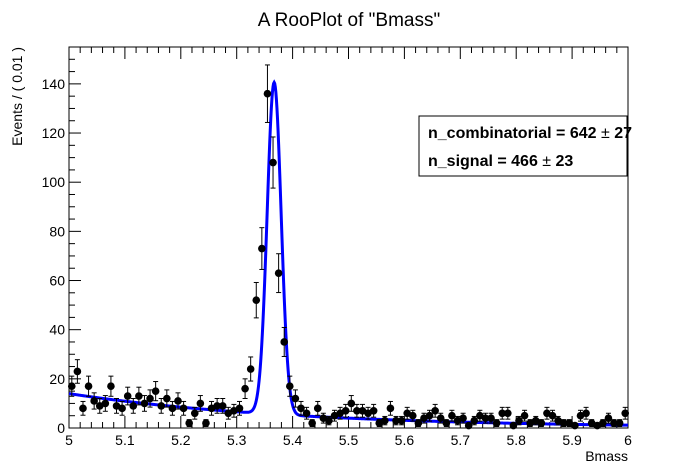 This screenshot has width=698, height=476. Describe the element at coordinates (349, 440) in the screenshot. I see `x-tick-label: 5.5` at that location.